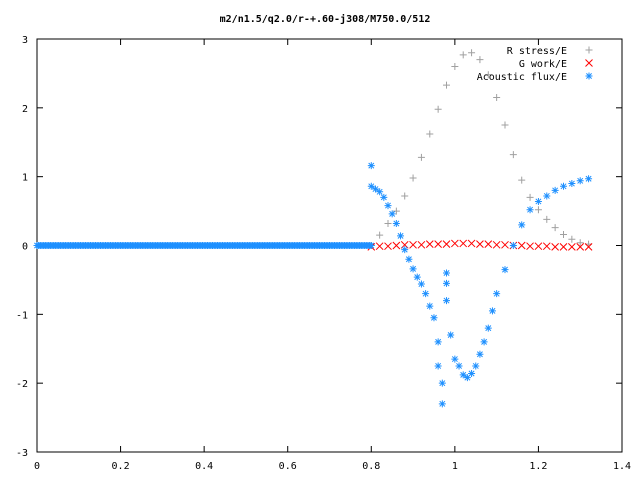 The width and height of the screenshot is (640, 480). What do you see at coordinates (371, 466) in the screenshot?
I see `x-tick-label: 0.8` at bounding box center [371, 466].